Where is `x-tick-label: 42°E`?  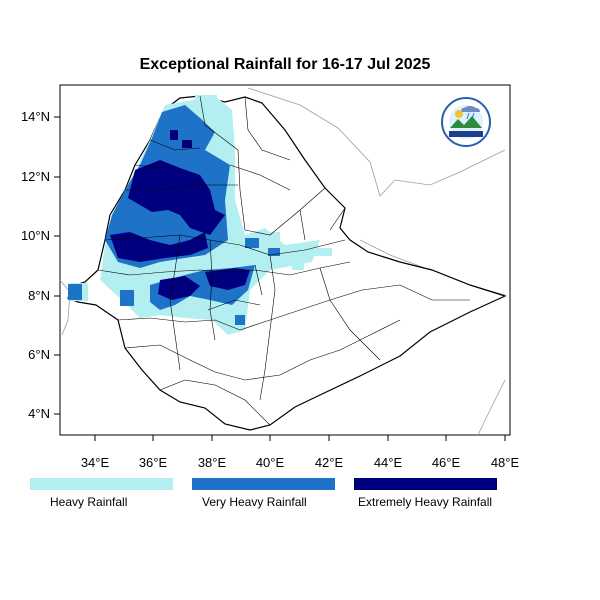 x-tick-label: 42°E is located at coordinates (329, 462).